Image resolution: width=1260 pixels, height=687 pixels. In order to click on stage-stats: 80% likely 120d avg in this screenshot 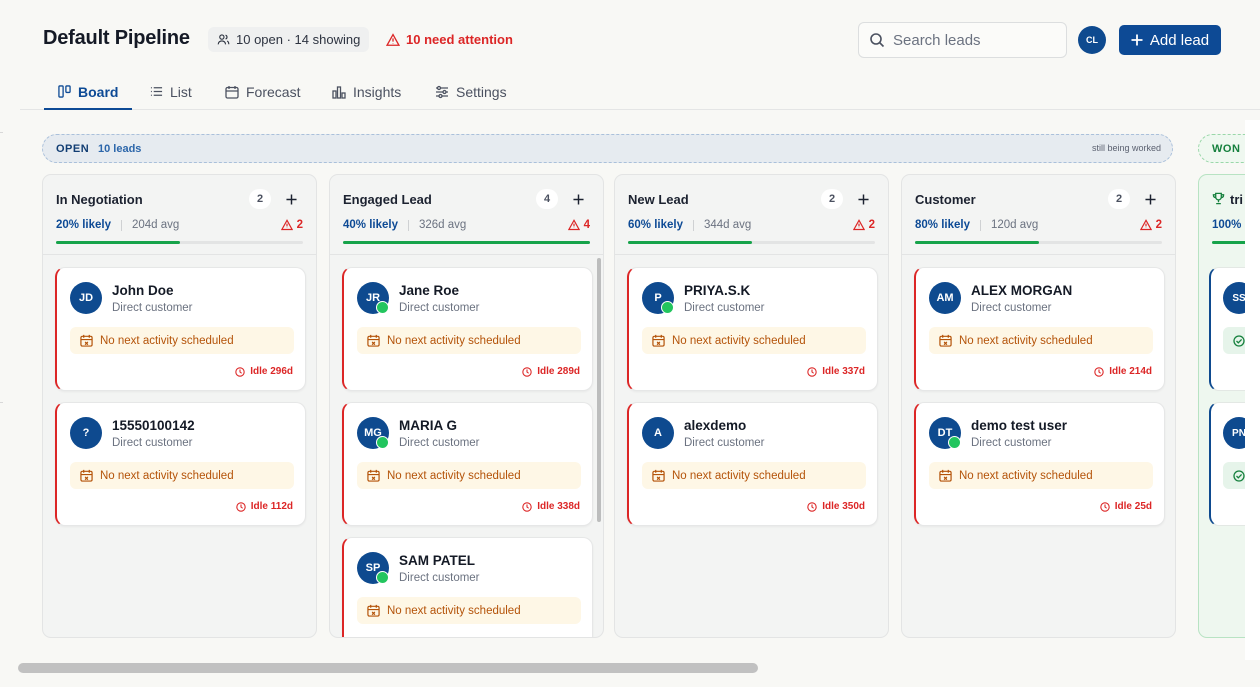, I will do `click(976, 225)`.